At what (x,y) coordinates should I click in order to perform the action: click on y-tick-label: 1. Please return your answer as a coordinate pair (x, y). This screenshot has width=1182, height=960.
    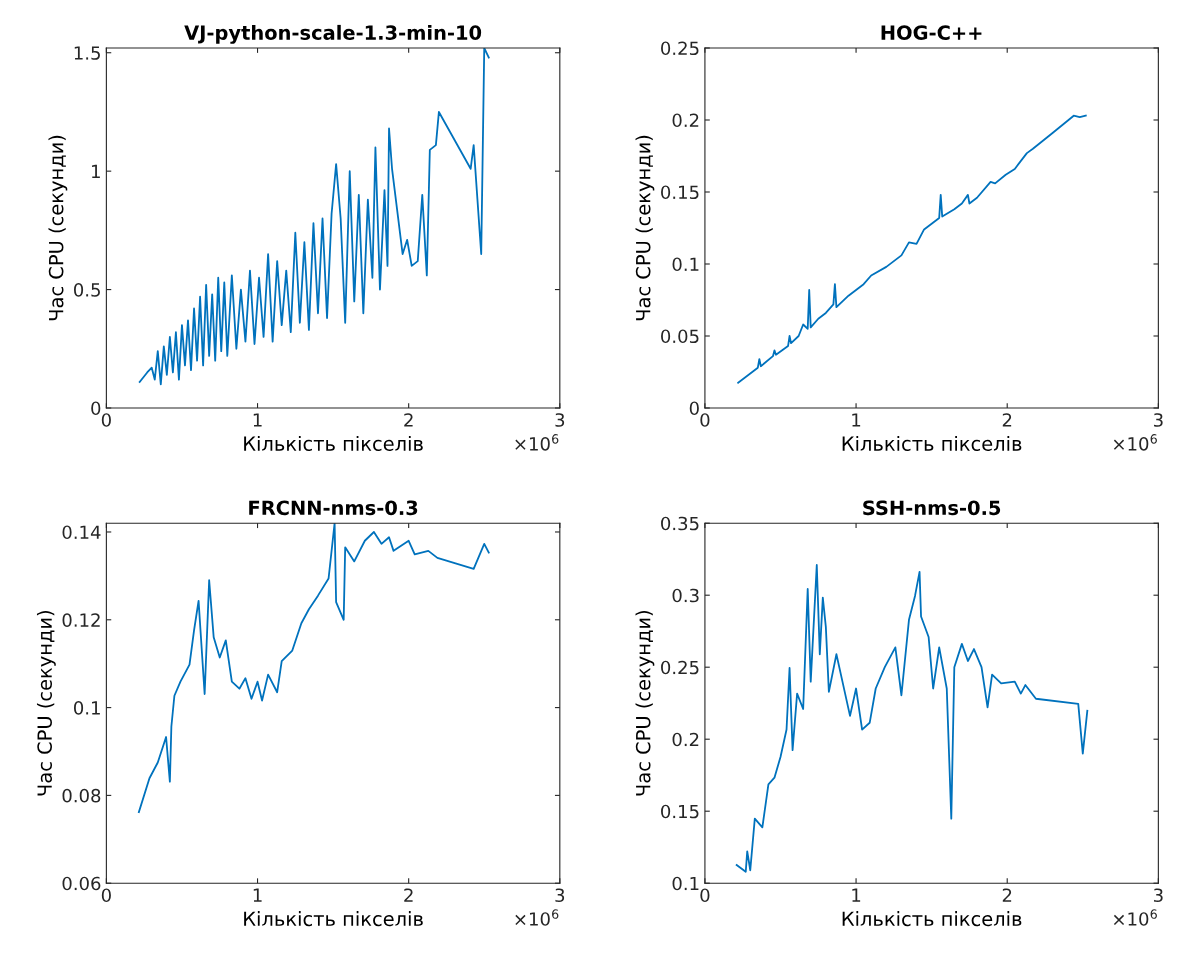
    Looking at the image, I should click on (96, 171).